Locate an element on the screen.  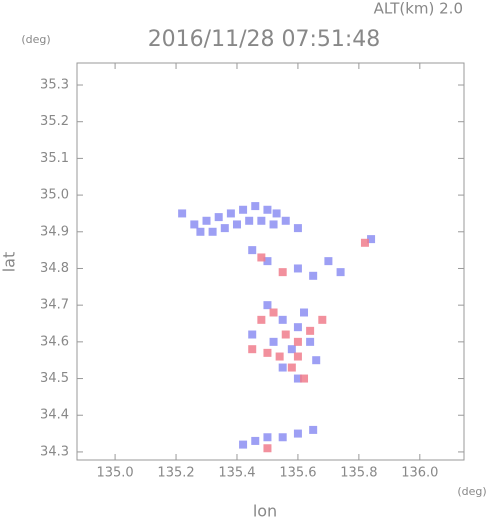
altitude: ALT(km) 2.0 is located at coordinates (418, 9).